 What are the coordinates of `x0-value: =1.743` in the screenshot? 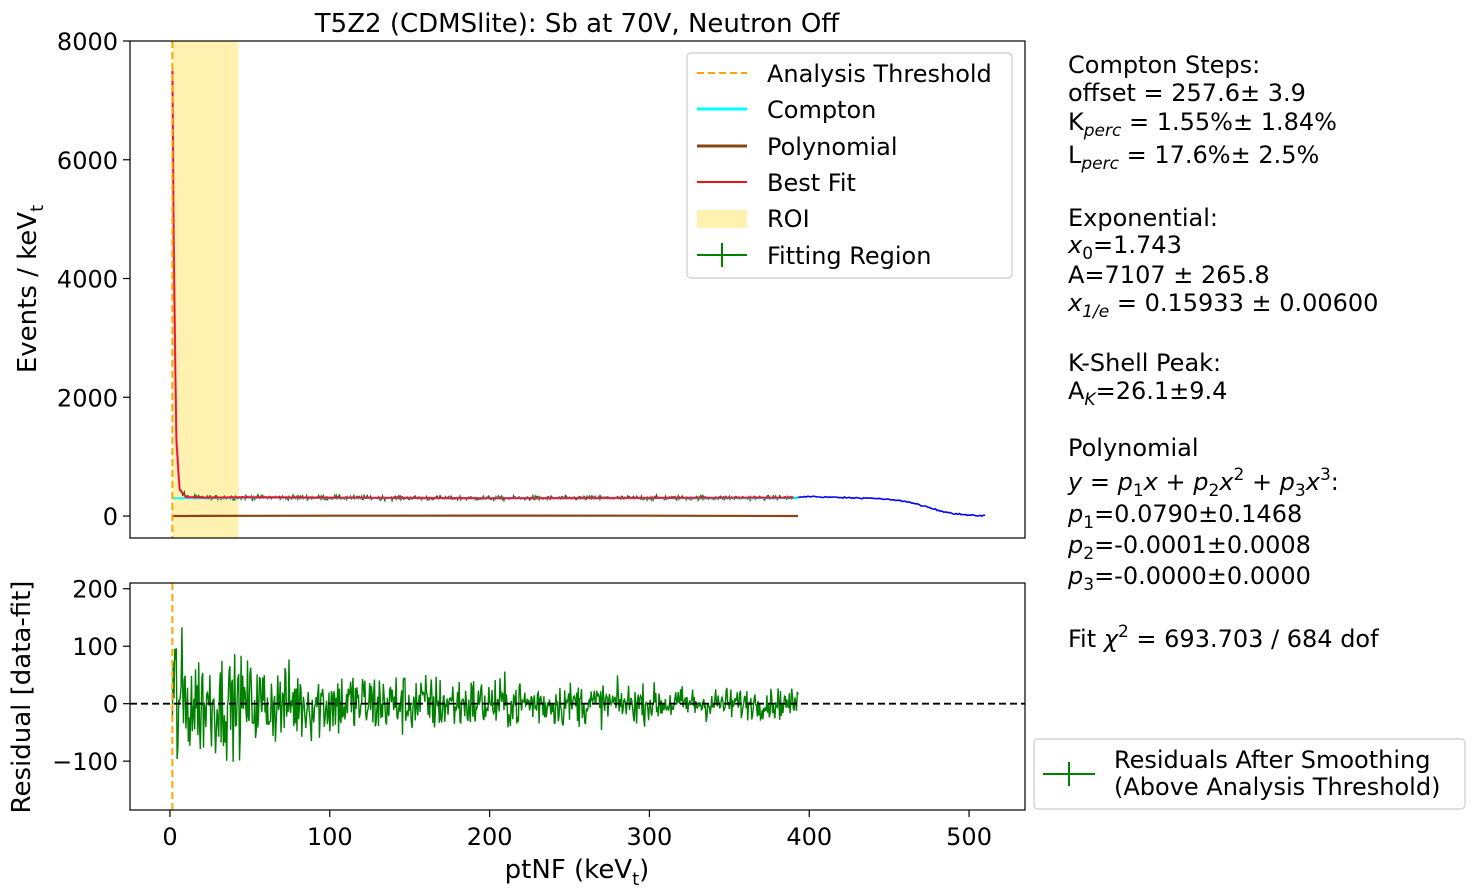 It's located at (1137, 245).